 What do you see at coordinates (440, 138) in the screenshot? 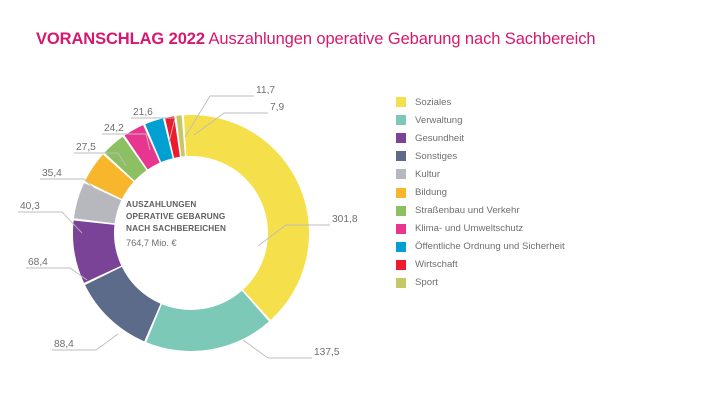
I see `legend-item-label: Gesundheit` at bounding box center [440, 138].